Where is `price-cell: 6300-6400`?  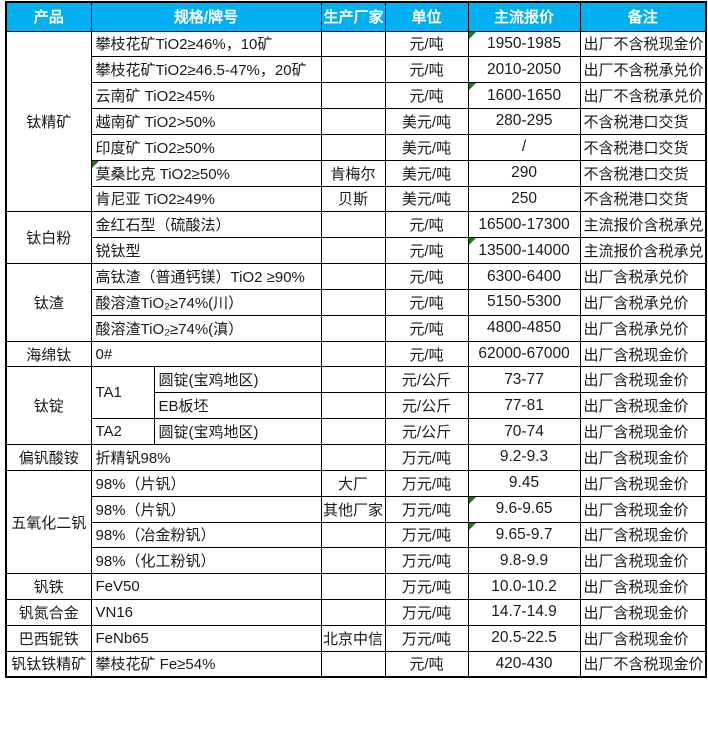
price-cell: 6300-6400 is located at coordinates (524, 276).